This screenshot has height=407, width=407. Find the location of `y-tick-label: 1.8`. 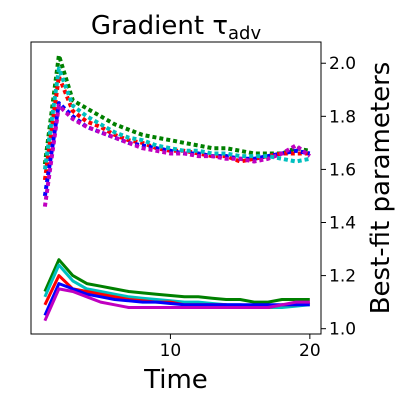

y-tick-label: 1.8 is located at coordinates (342, 117).